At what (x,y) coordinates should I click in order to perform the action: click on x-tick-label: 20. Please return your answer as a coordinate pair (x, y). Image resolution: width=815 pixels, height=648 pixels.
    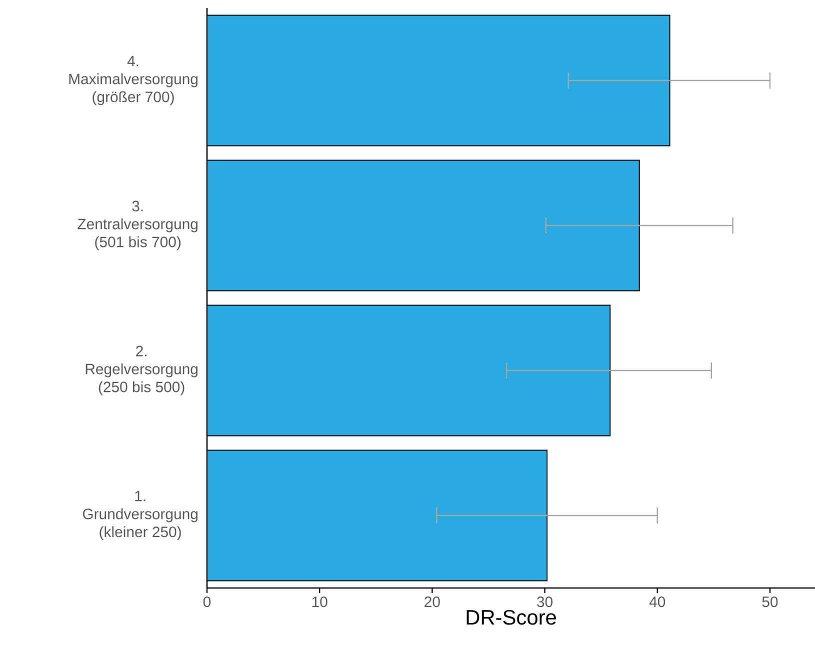
    Looking at the image, I should click on (432, 602).